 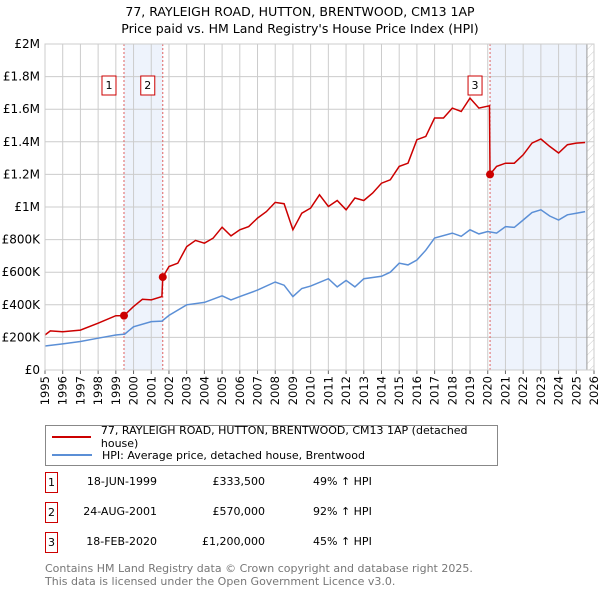 I want to click on legend-swatch-blue, so click(x=72, y=455).